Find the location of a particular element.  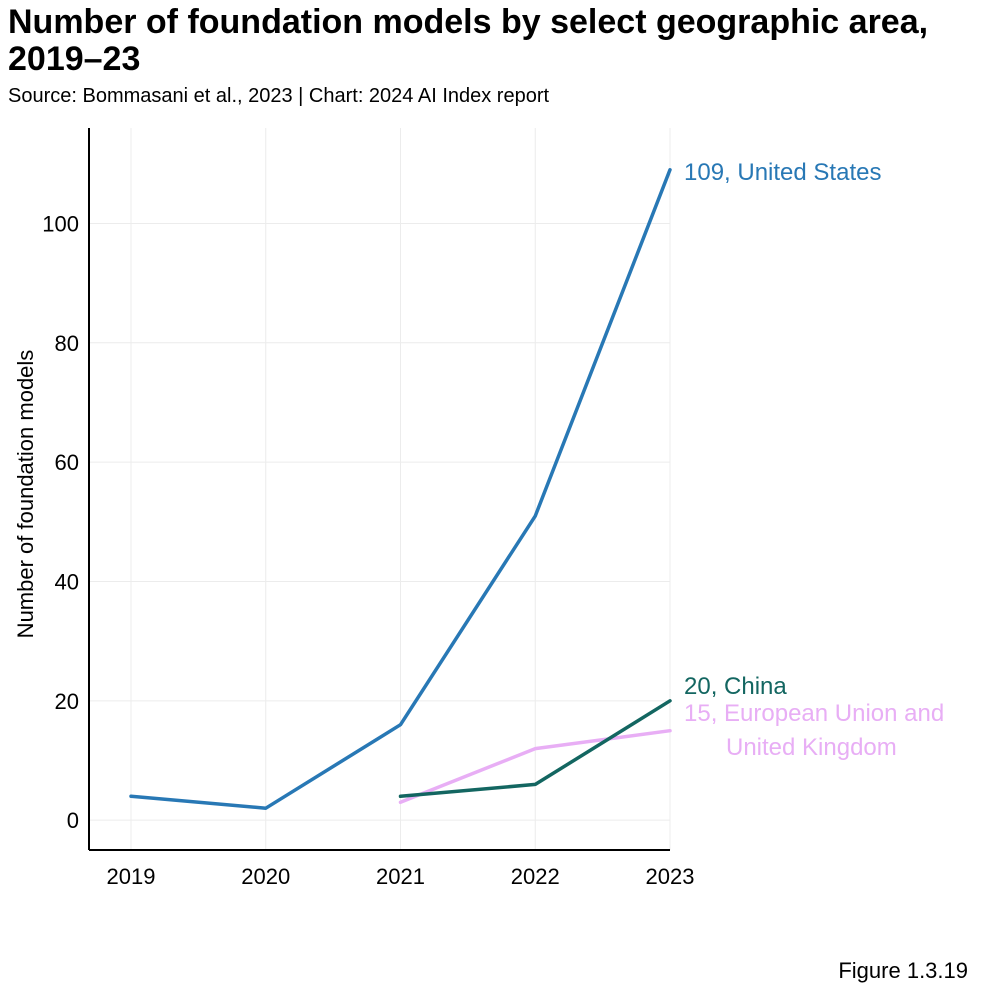

x-tick-label: 2019 is located at coordinates (131, 876).